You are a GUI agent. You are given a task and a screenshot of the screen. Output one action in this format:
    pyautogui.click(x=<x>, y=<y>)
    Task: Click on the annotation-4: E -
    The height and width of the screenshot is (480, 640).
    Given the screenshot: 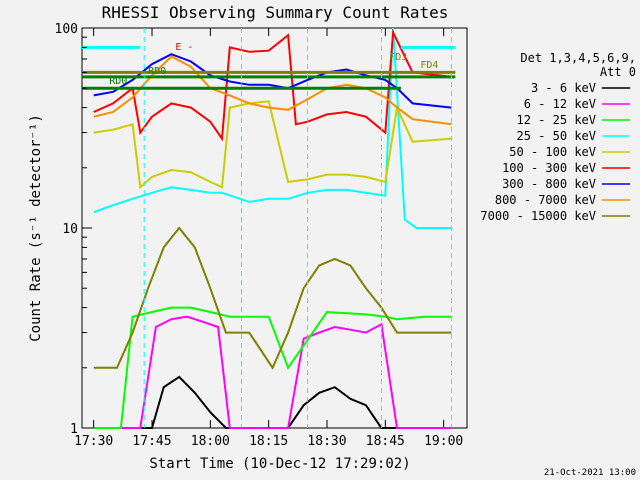 What is the action you would take?
    pyautogui.click(x=184, y=47)
    